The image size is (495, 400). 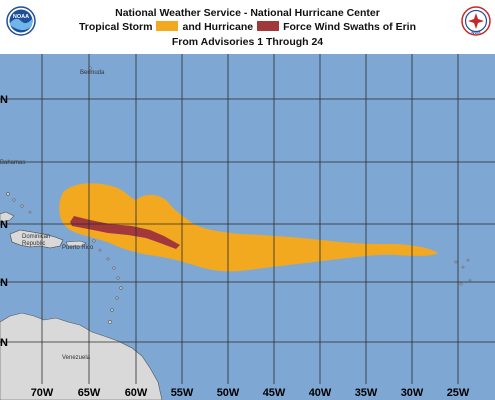 I want to click on dominican-label: Dominican, so click(x=36, y=237).